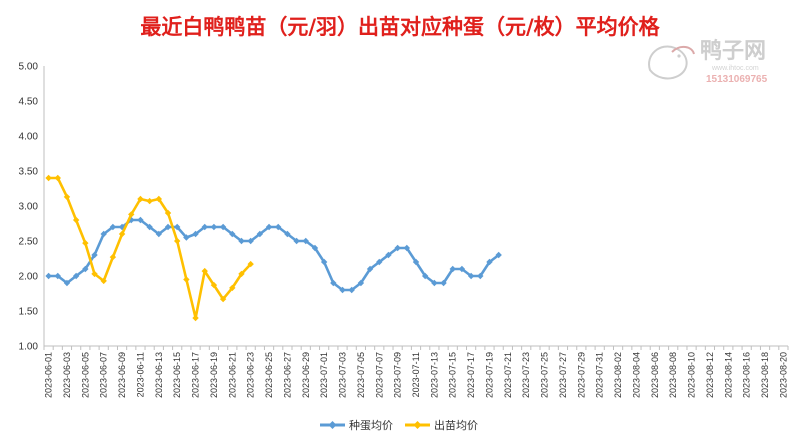  I want to click on x-tick-label: 2023-06-13, so click(159, 375).